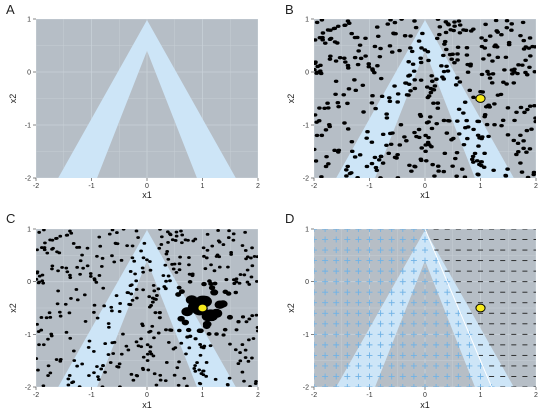 The width and height of the screenshot is (550, 414). Describe the element at coordinates (289, 218) in the screenshot. I see `panel-letter: D` at that location.